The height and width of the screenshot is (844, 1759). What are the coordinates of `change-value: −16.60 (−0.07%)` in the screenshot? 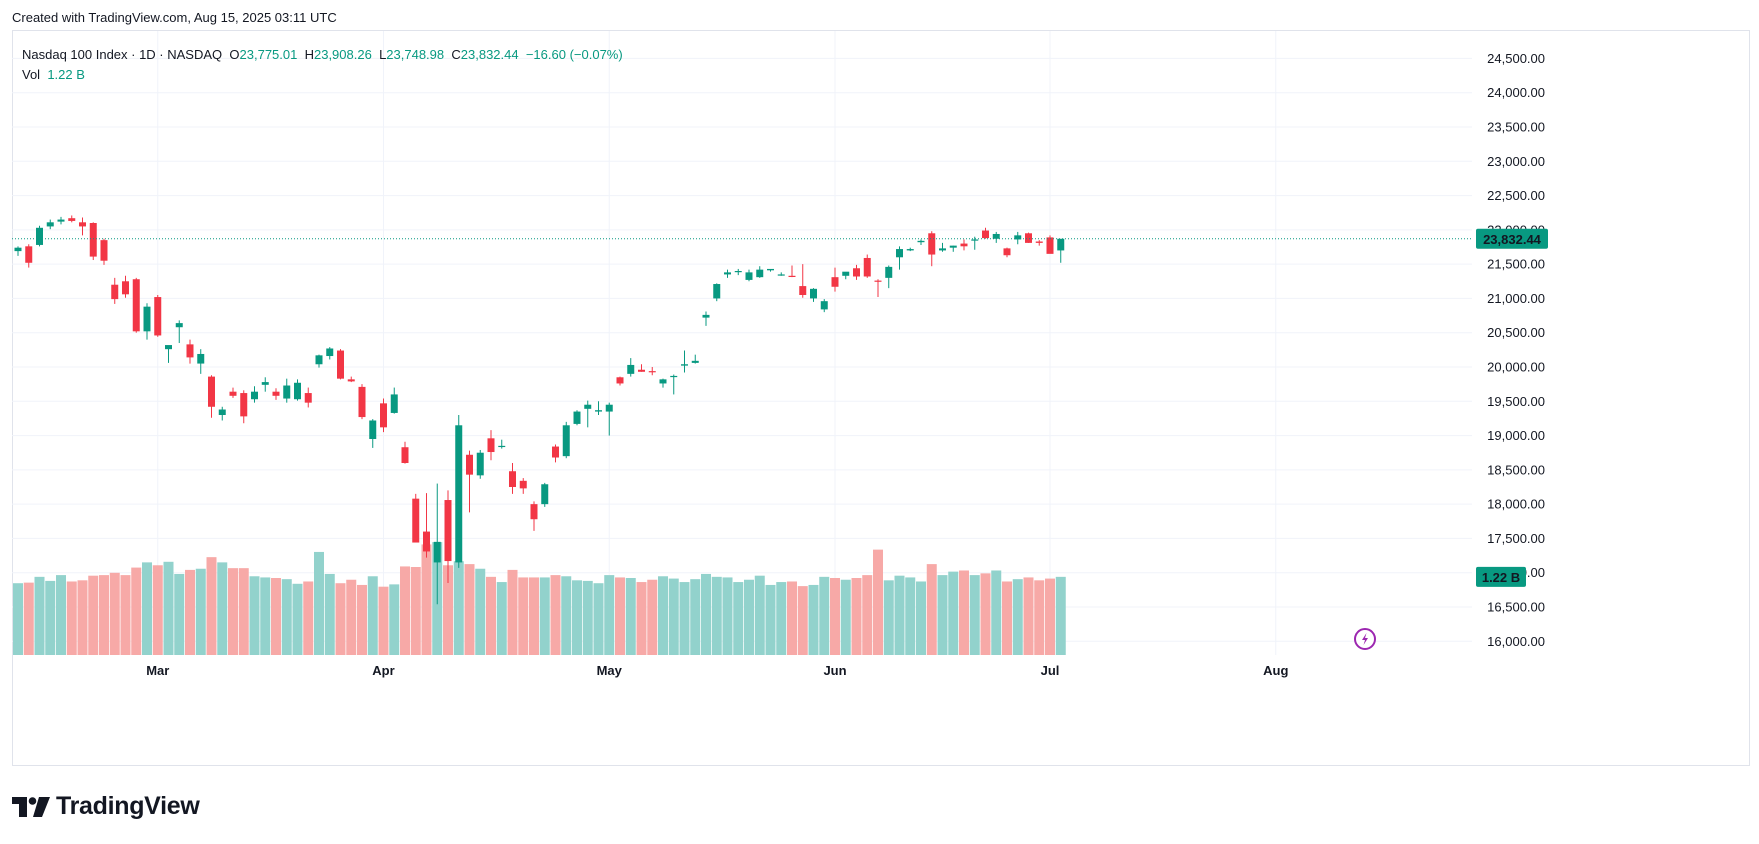 It's located at (574, 54).